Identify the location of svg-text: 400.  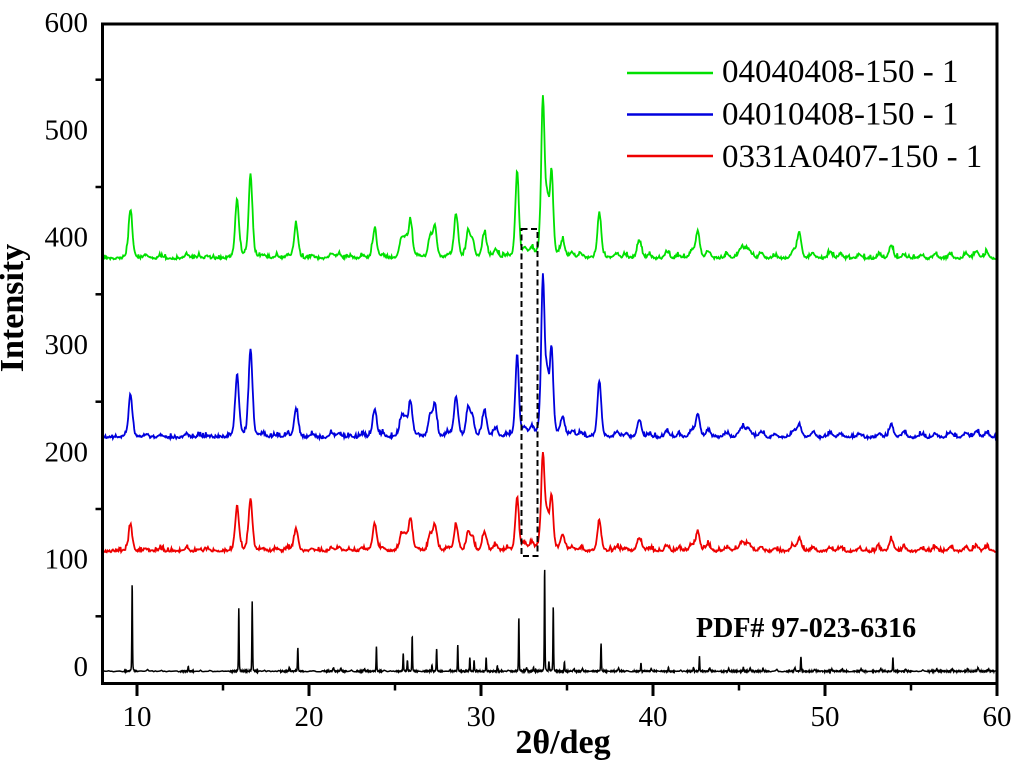
(67, 238).